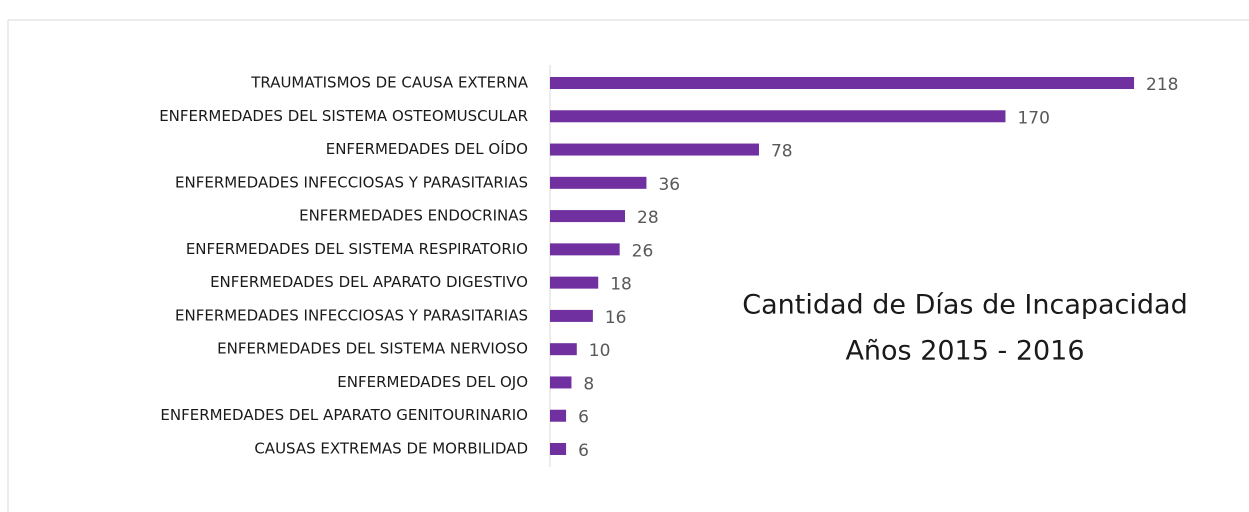 Image resolution: width=1249 pixels, height=512 pixels. I want to click on value-label: 18, so click(621, 285).